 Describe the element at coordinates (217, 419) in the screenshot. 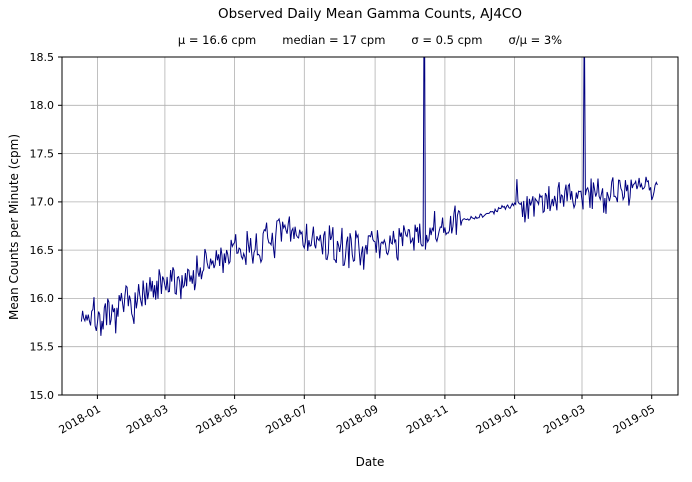

I see `svg-text: 2018-05` at that location.